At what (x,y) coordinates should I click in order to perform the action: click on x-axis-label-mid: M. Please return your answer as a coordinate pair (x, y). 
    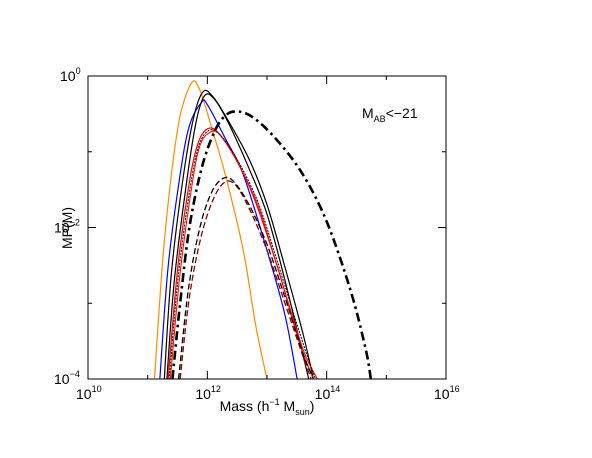
    Looking at the image, I should click on (288, 406).